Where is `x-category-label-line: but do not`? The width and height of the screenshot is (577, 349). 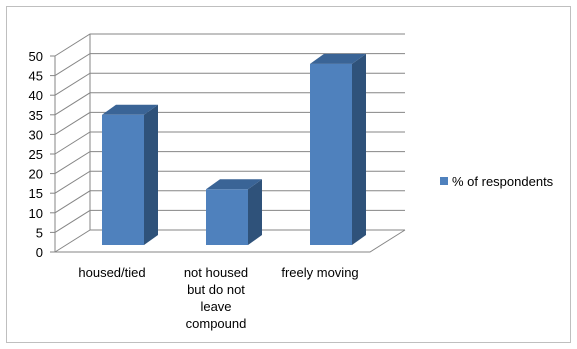 x-category-label-line: but do not is located at coordinates (216, 289).